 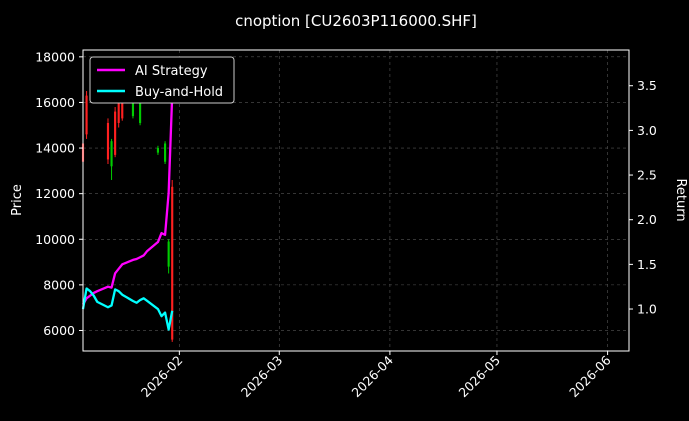 I want to click on right-tick-label: 3.0, so click(x=647, y=130).